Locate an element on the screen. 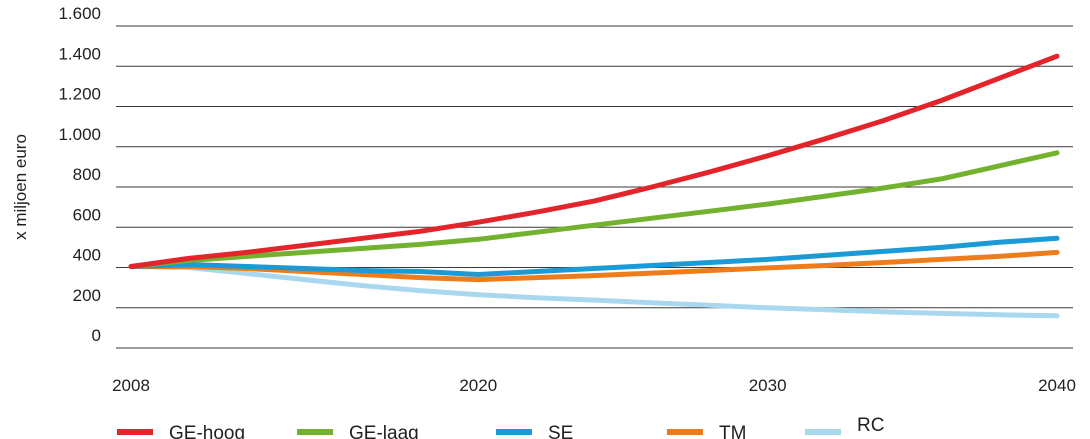  legend-label: GE-hoog is located at coordinates (207, 431).